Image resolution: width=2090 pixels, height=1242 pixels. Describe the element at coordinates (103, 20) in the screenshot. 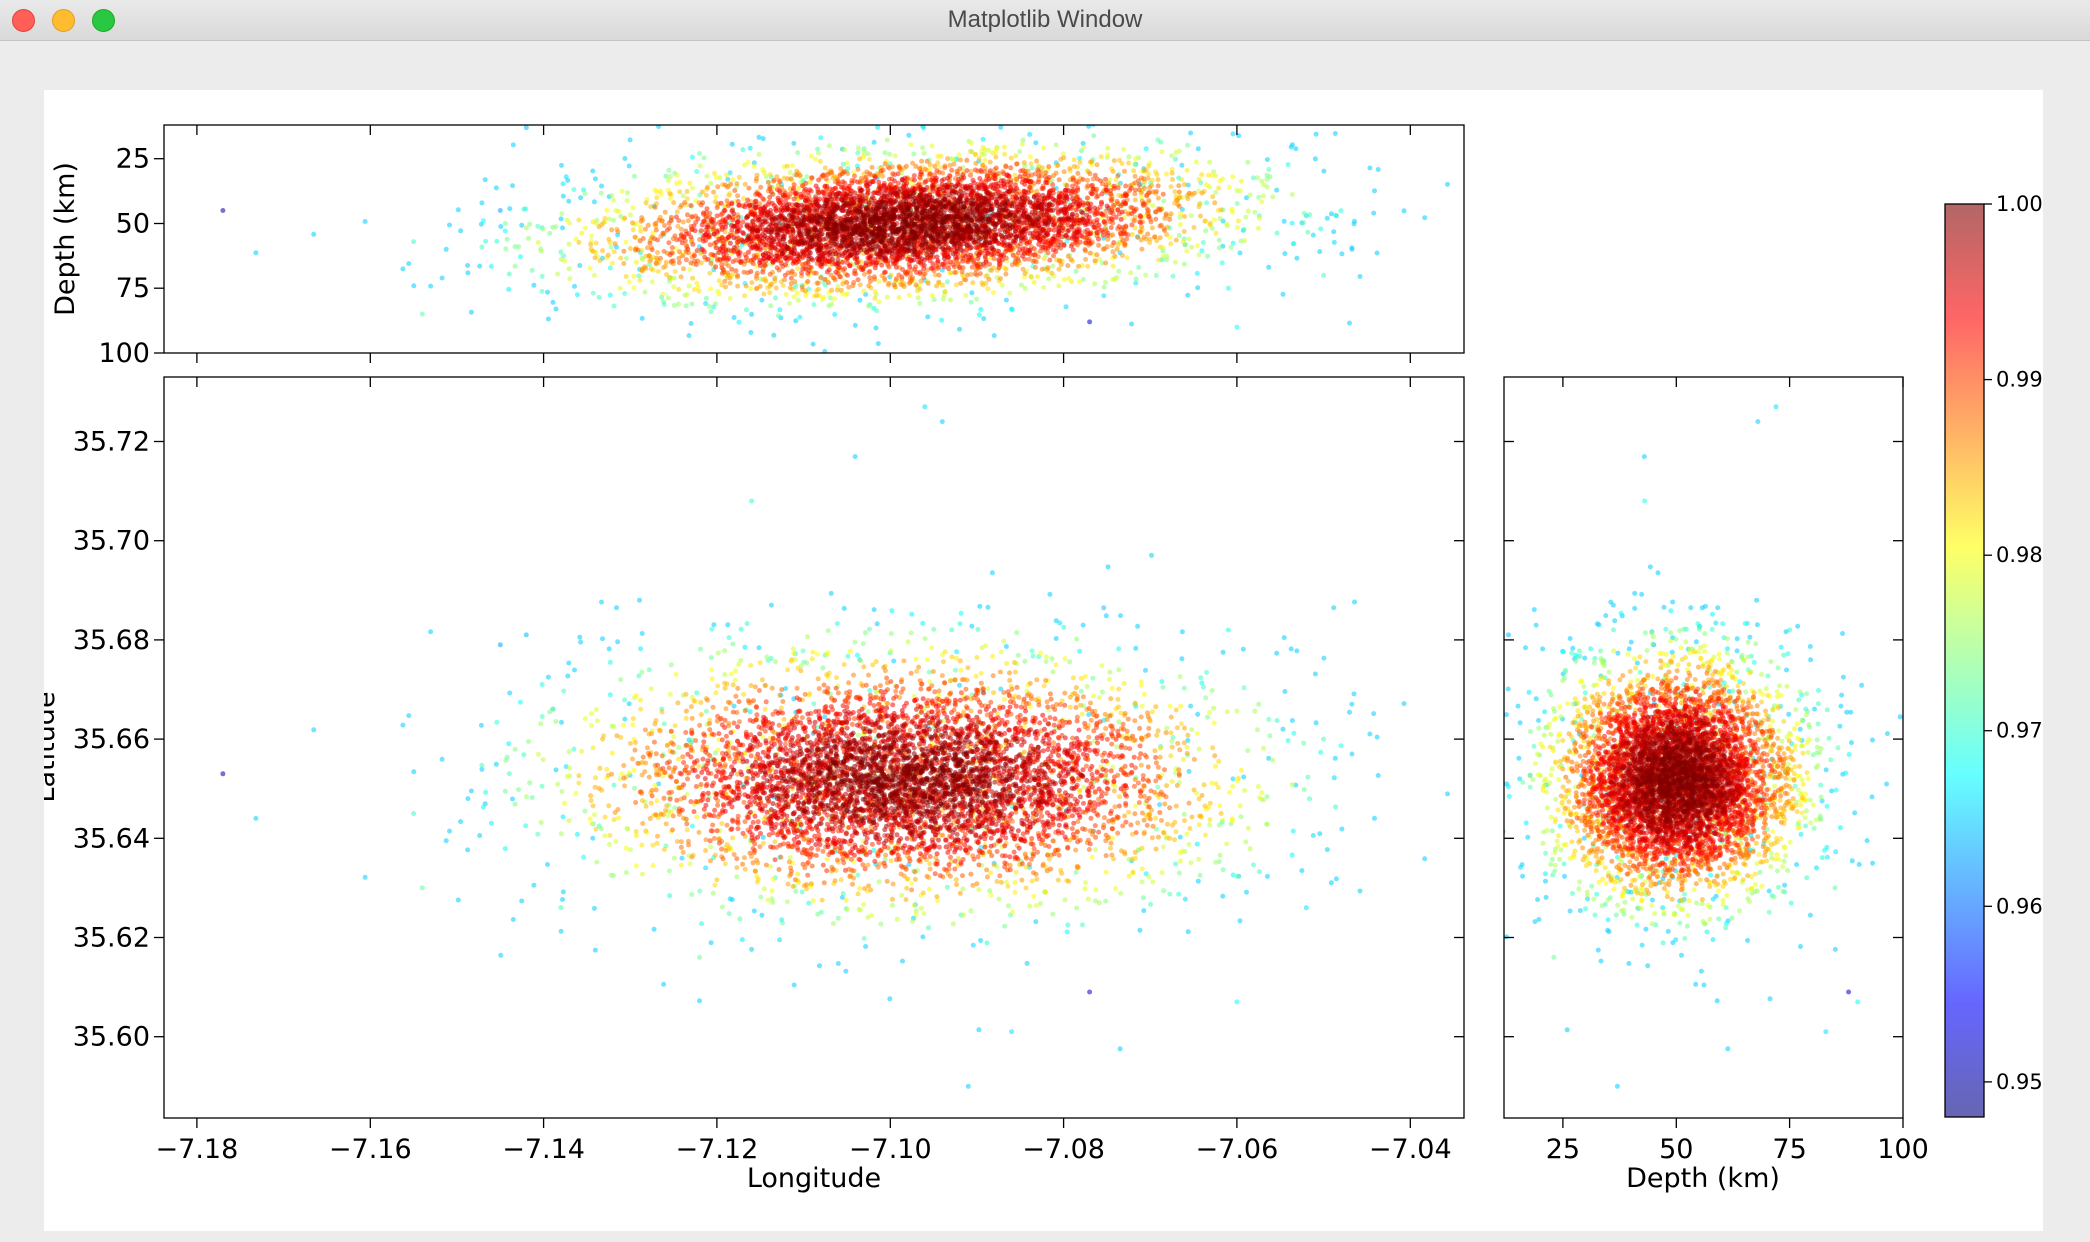

I see `maximize-window-button` at that location.